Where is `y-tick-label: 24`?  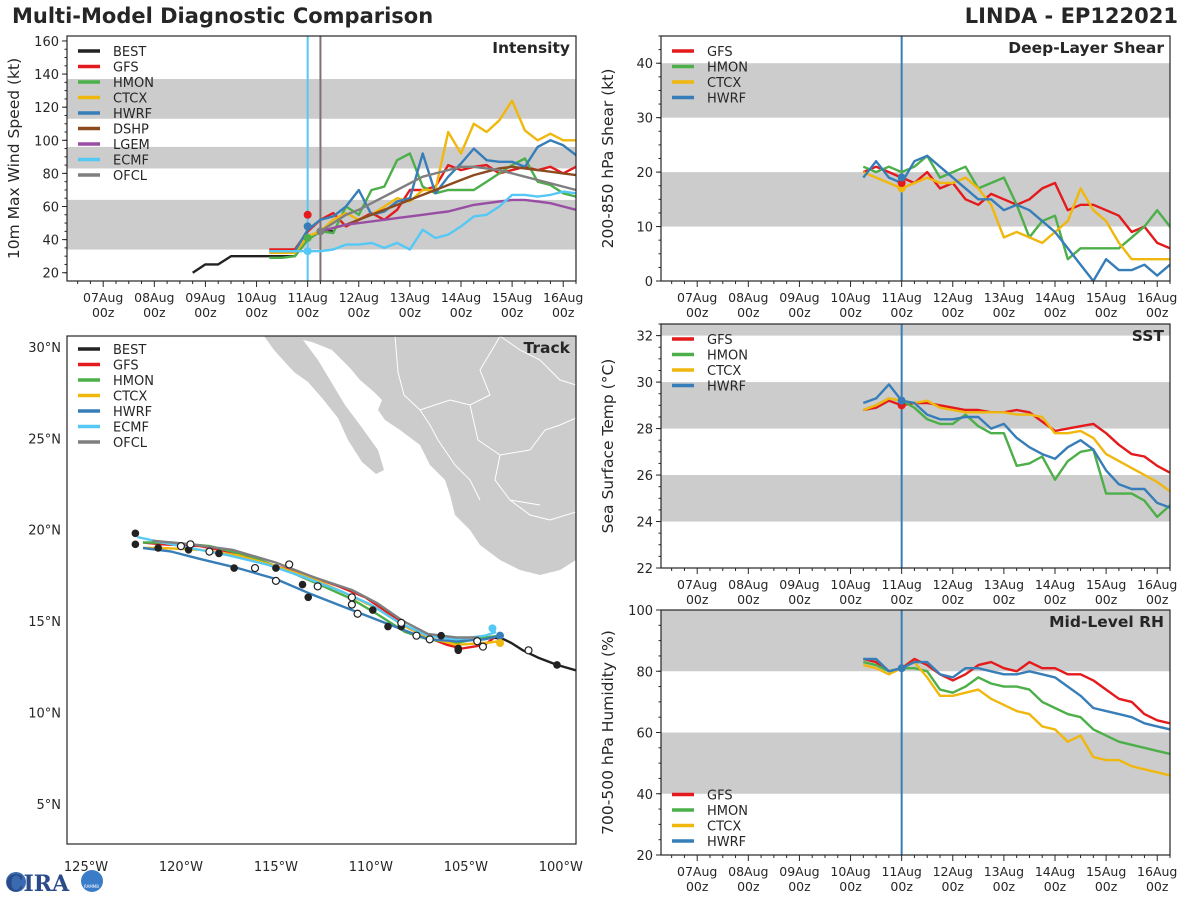 y-tick-label: 24 is located at coordinates (644, 523).